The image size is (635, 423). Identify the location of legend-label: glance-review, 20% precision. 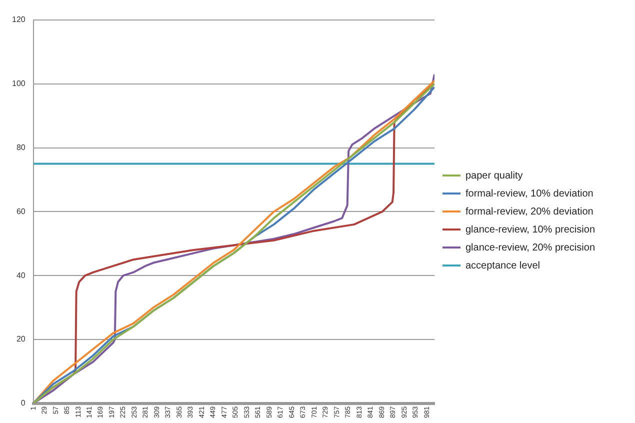
(530, 248).